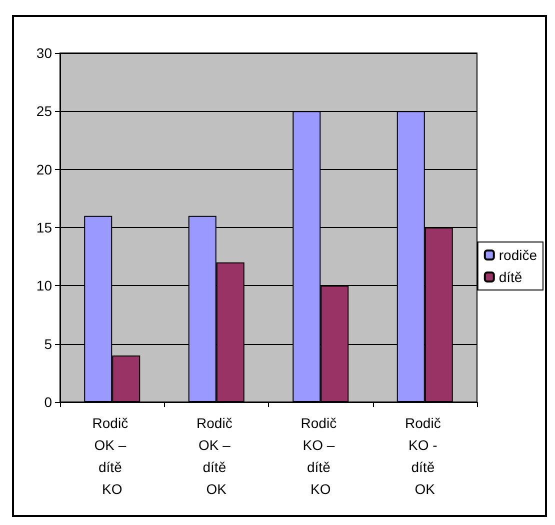  What do you see at coordinates (320, 456) in the screenshot?
I see `x-tick-label: Rodič KO – dítě KO` at bounding box center [320, 456].